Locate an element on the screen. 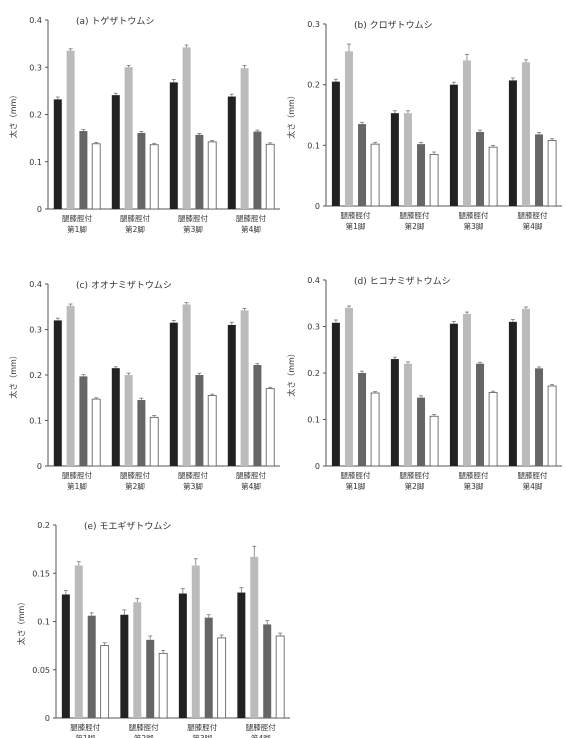 This screenshot has width=566, height=738. chart-title: (d) ヒコナミザトウムシ is located at coordinates (402, 281).